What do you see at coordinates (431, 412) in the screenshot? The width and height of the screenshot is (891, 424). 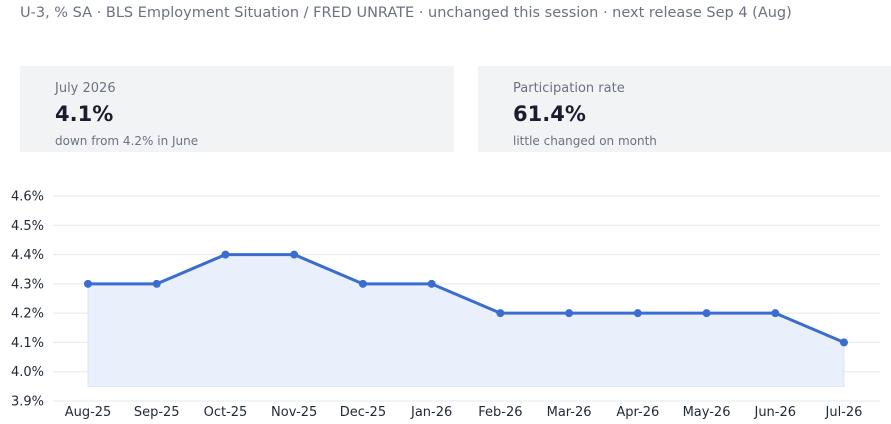 I see `x-tick-label: Jan-26` at bounding box center [431, 412].